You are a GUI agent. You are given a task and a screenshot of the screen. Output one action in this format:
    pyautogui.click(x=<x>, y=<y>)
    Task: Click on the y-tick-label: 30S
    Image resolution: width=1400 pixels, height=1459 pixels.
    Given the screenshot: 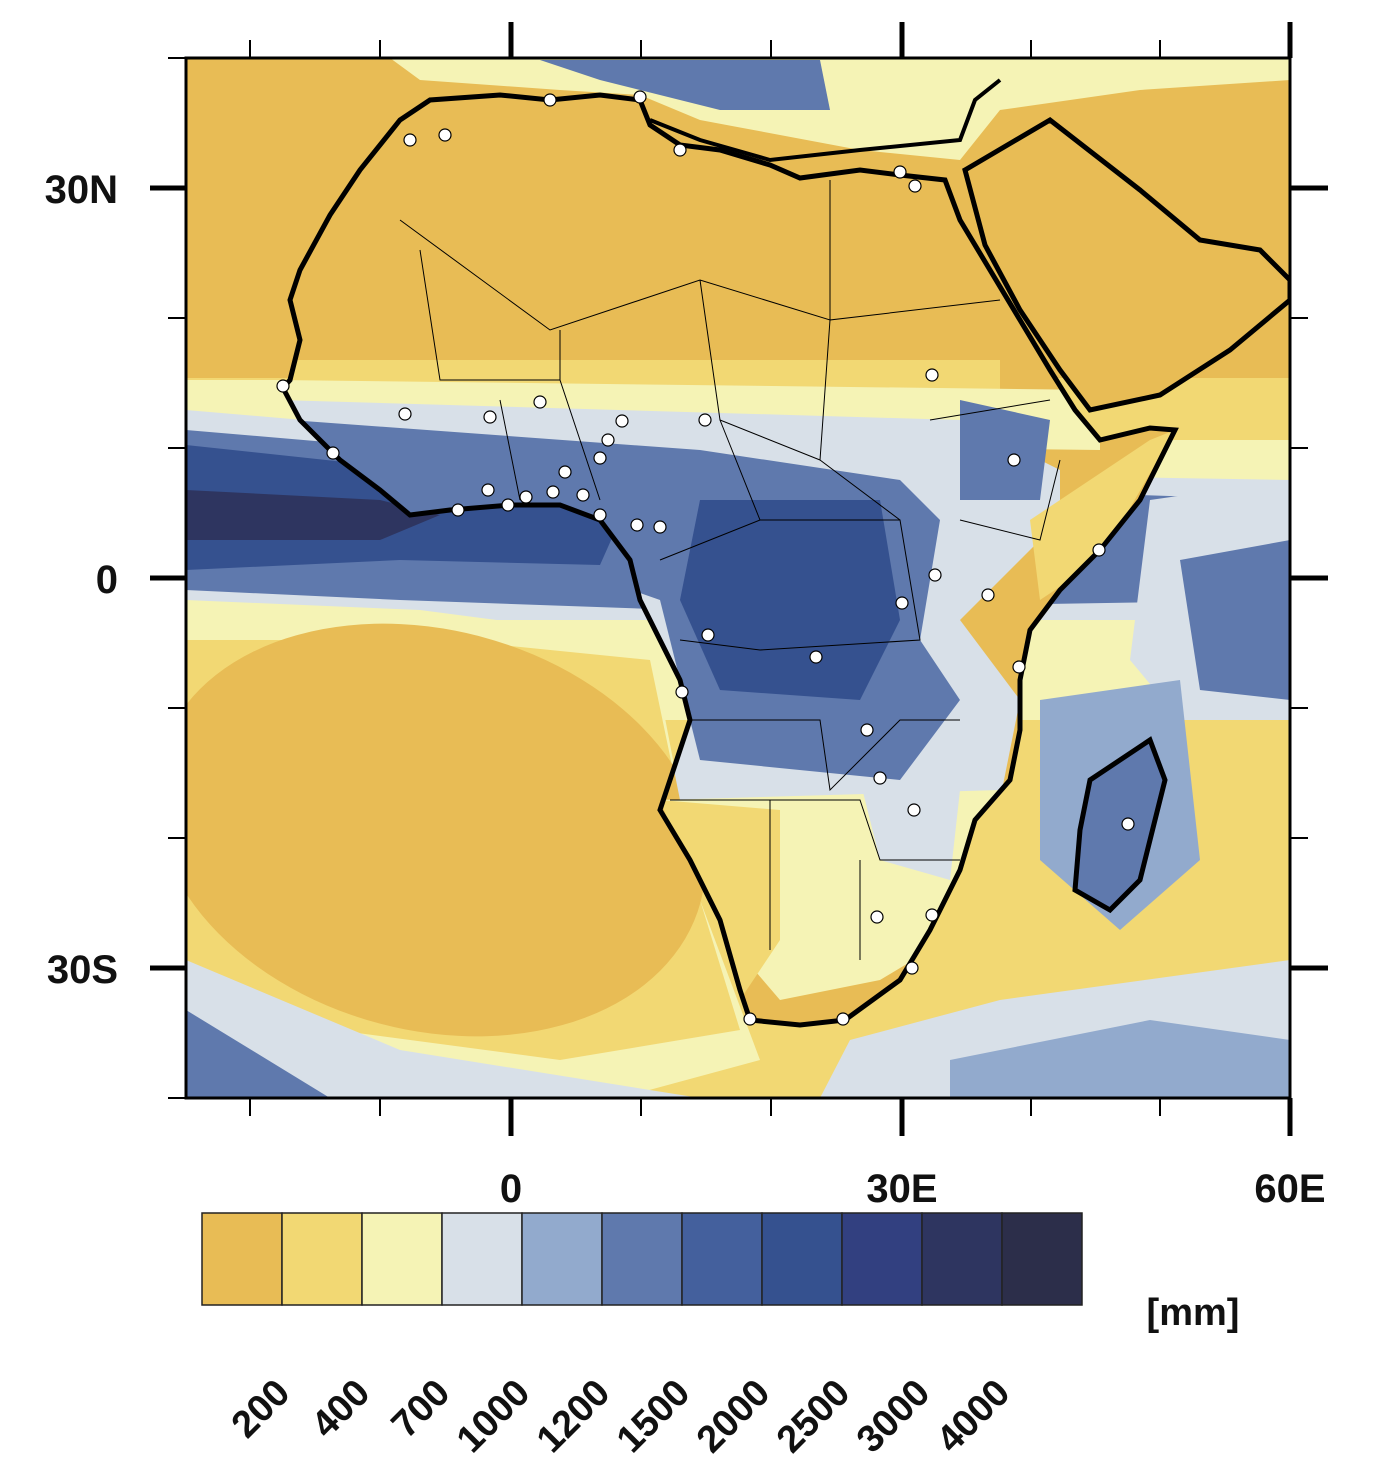 What is the action you would take?
    pyautogui.click(x=82, y=970)
    